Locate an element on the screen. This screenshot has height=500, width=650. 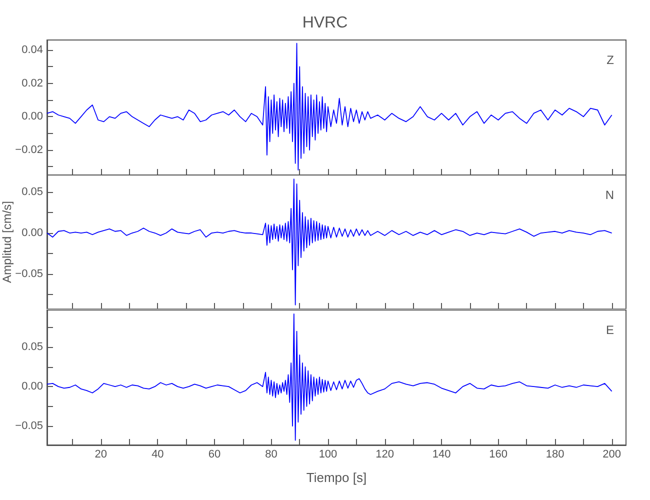
x-tick-label: 80 is located at coordinates (271, 454).